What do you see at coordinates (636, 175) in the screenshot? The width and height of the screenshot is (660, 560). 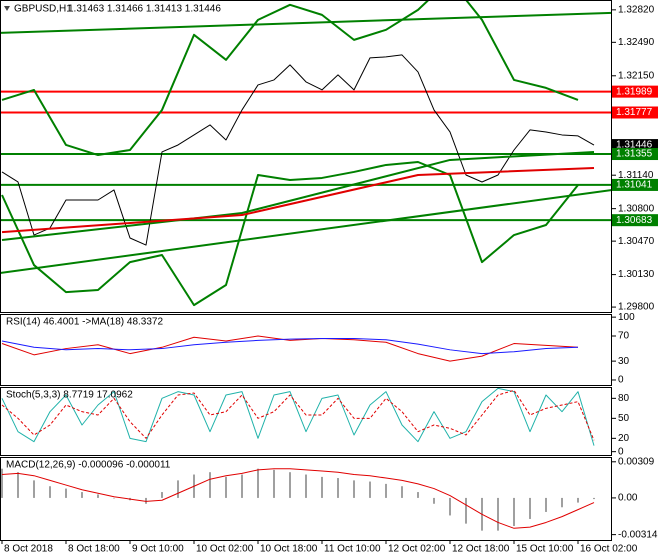 I see `y-tick-label: 1.31140` at bounding box center [636, 175].